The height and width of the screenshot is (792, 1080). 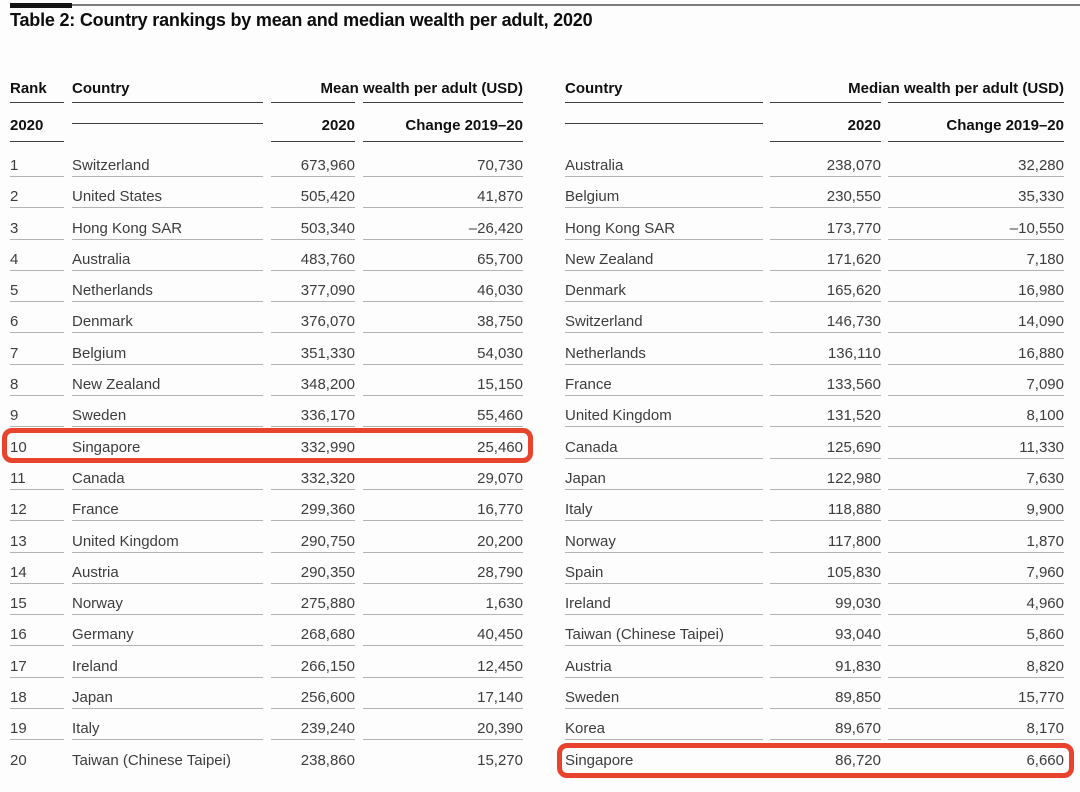 I want to click on change-2019-20-cell: 15,770, so click(x=976, y=699).